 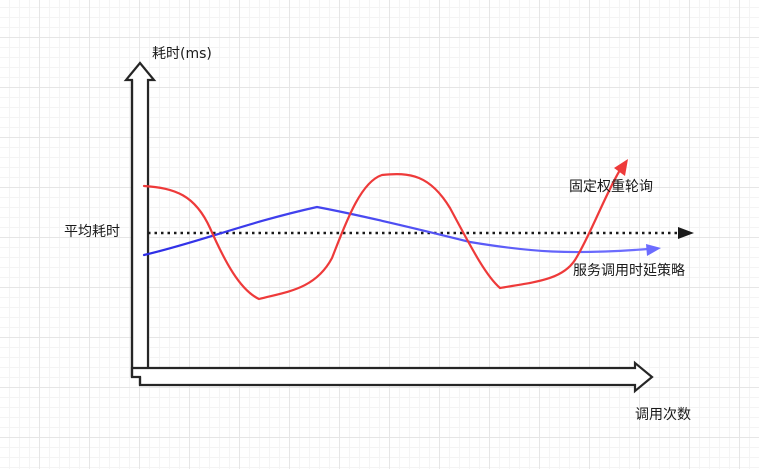 What do you see at coordinates (663, 415) in the screenshot?
I see `x-axis-label: 调用次数` at bounding box center [663, 415].